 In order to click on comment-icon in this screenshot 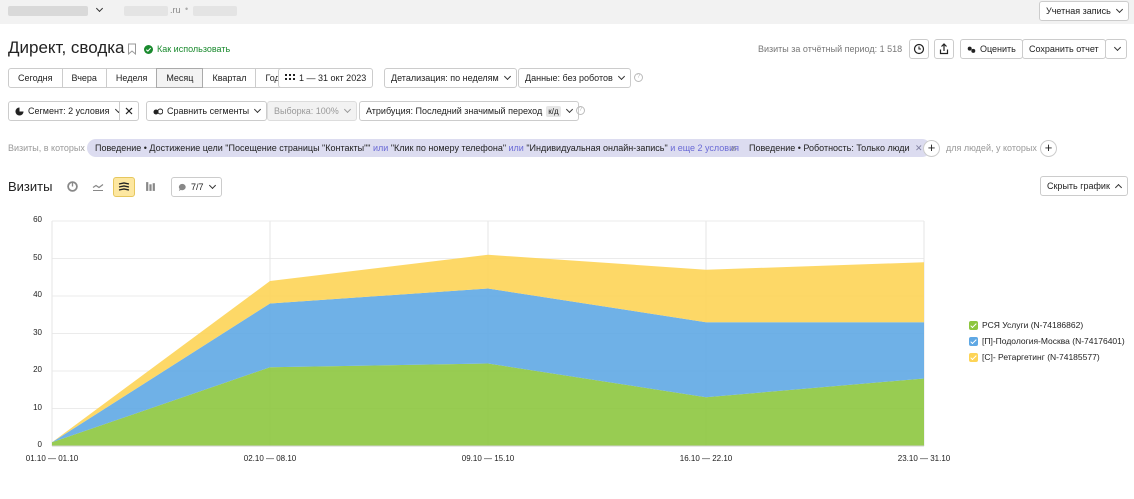, I will do `click(182, 187)`.